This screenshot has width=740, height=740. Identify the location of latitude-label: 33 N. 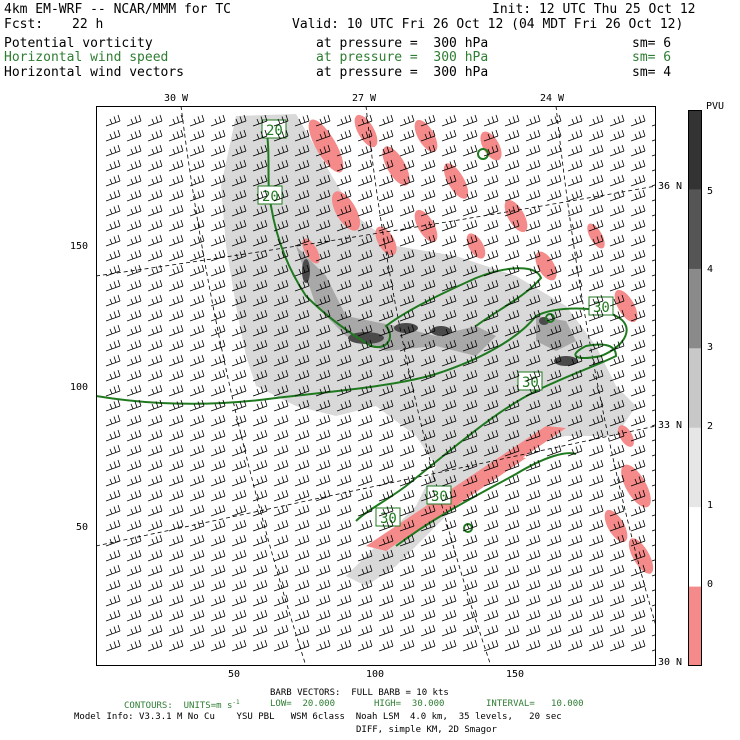
(670, 425).